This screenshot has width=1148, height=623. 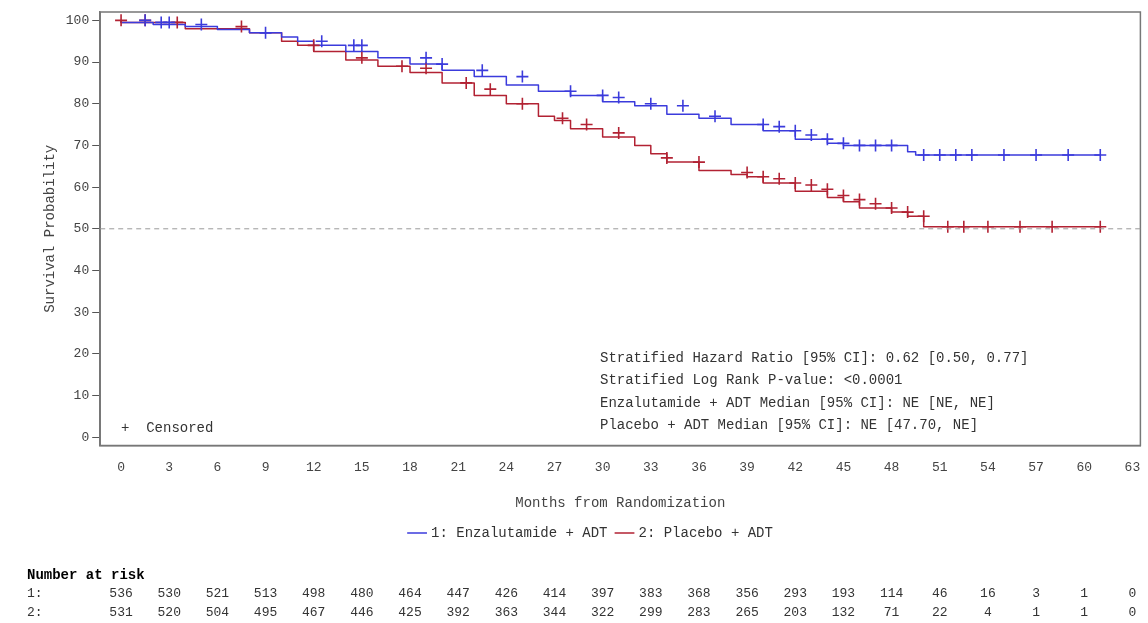 What do you see at coordinates (620, 503) in the screenshot?
I see `x-axis-title: Months from Randomization` at bounding box center [620, 503].